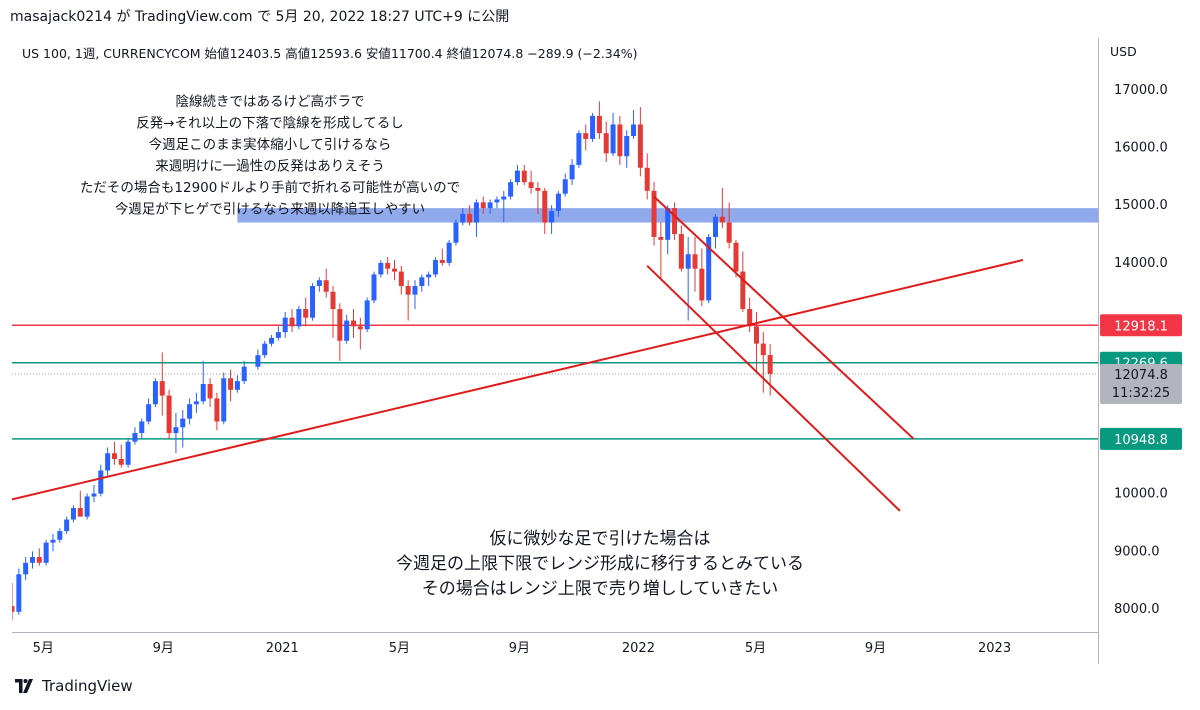 This screenshot has height=710, width=1200. Describe the element at coordinates (638, 648) in the screenshot. I see `x-tick-label: 2022` at that location.